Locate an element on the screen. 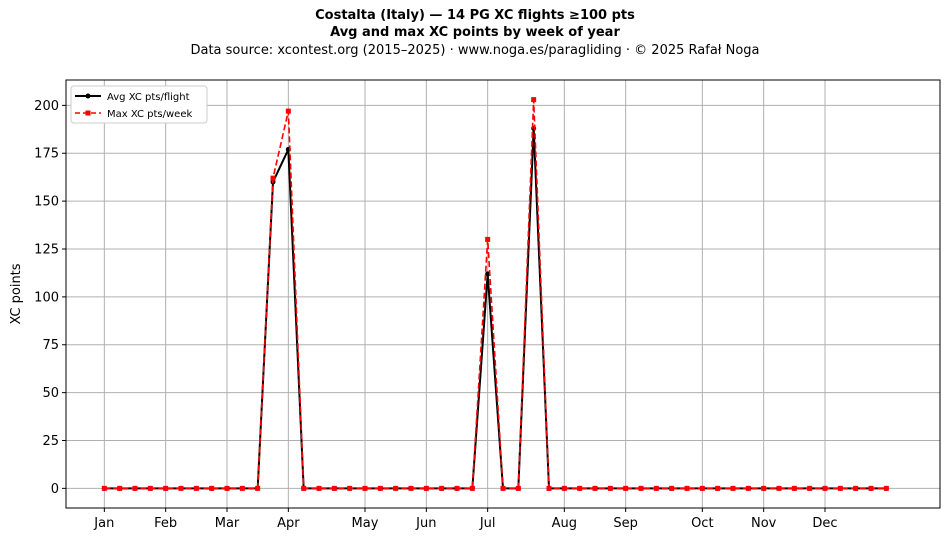  legend: Avg XC pts/flight Max XC pts/week is located at coordinates (139, 104).